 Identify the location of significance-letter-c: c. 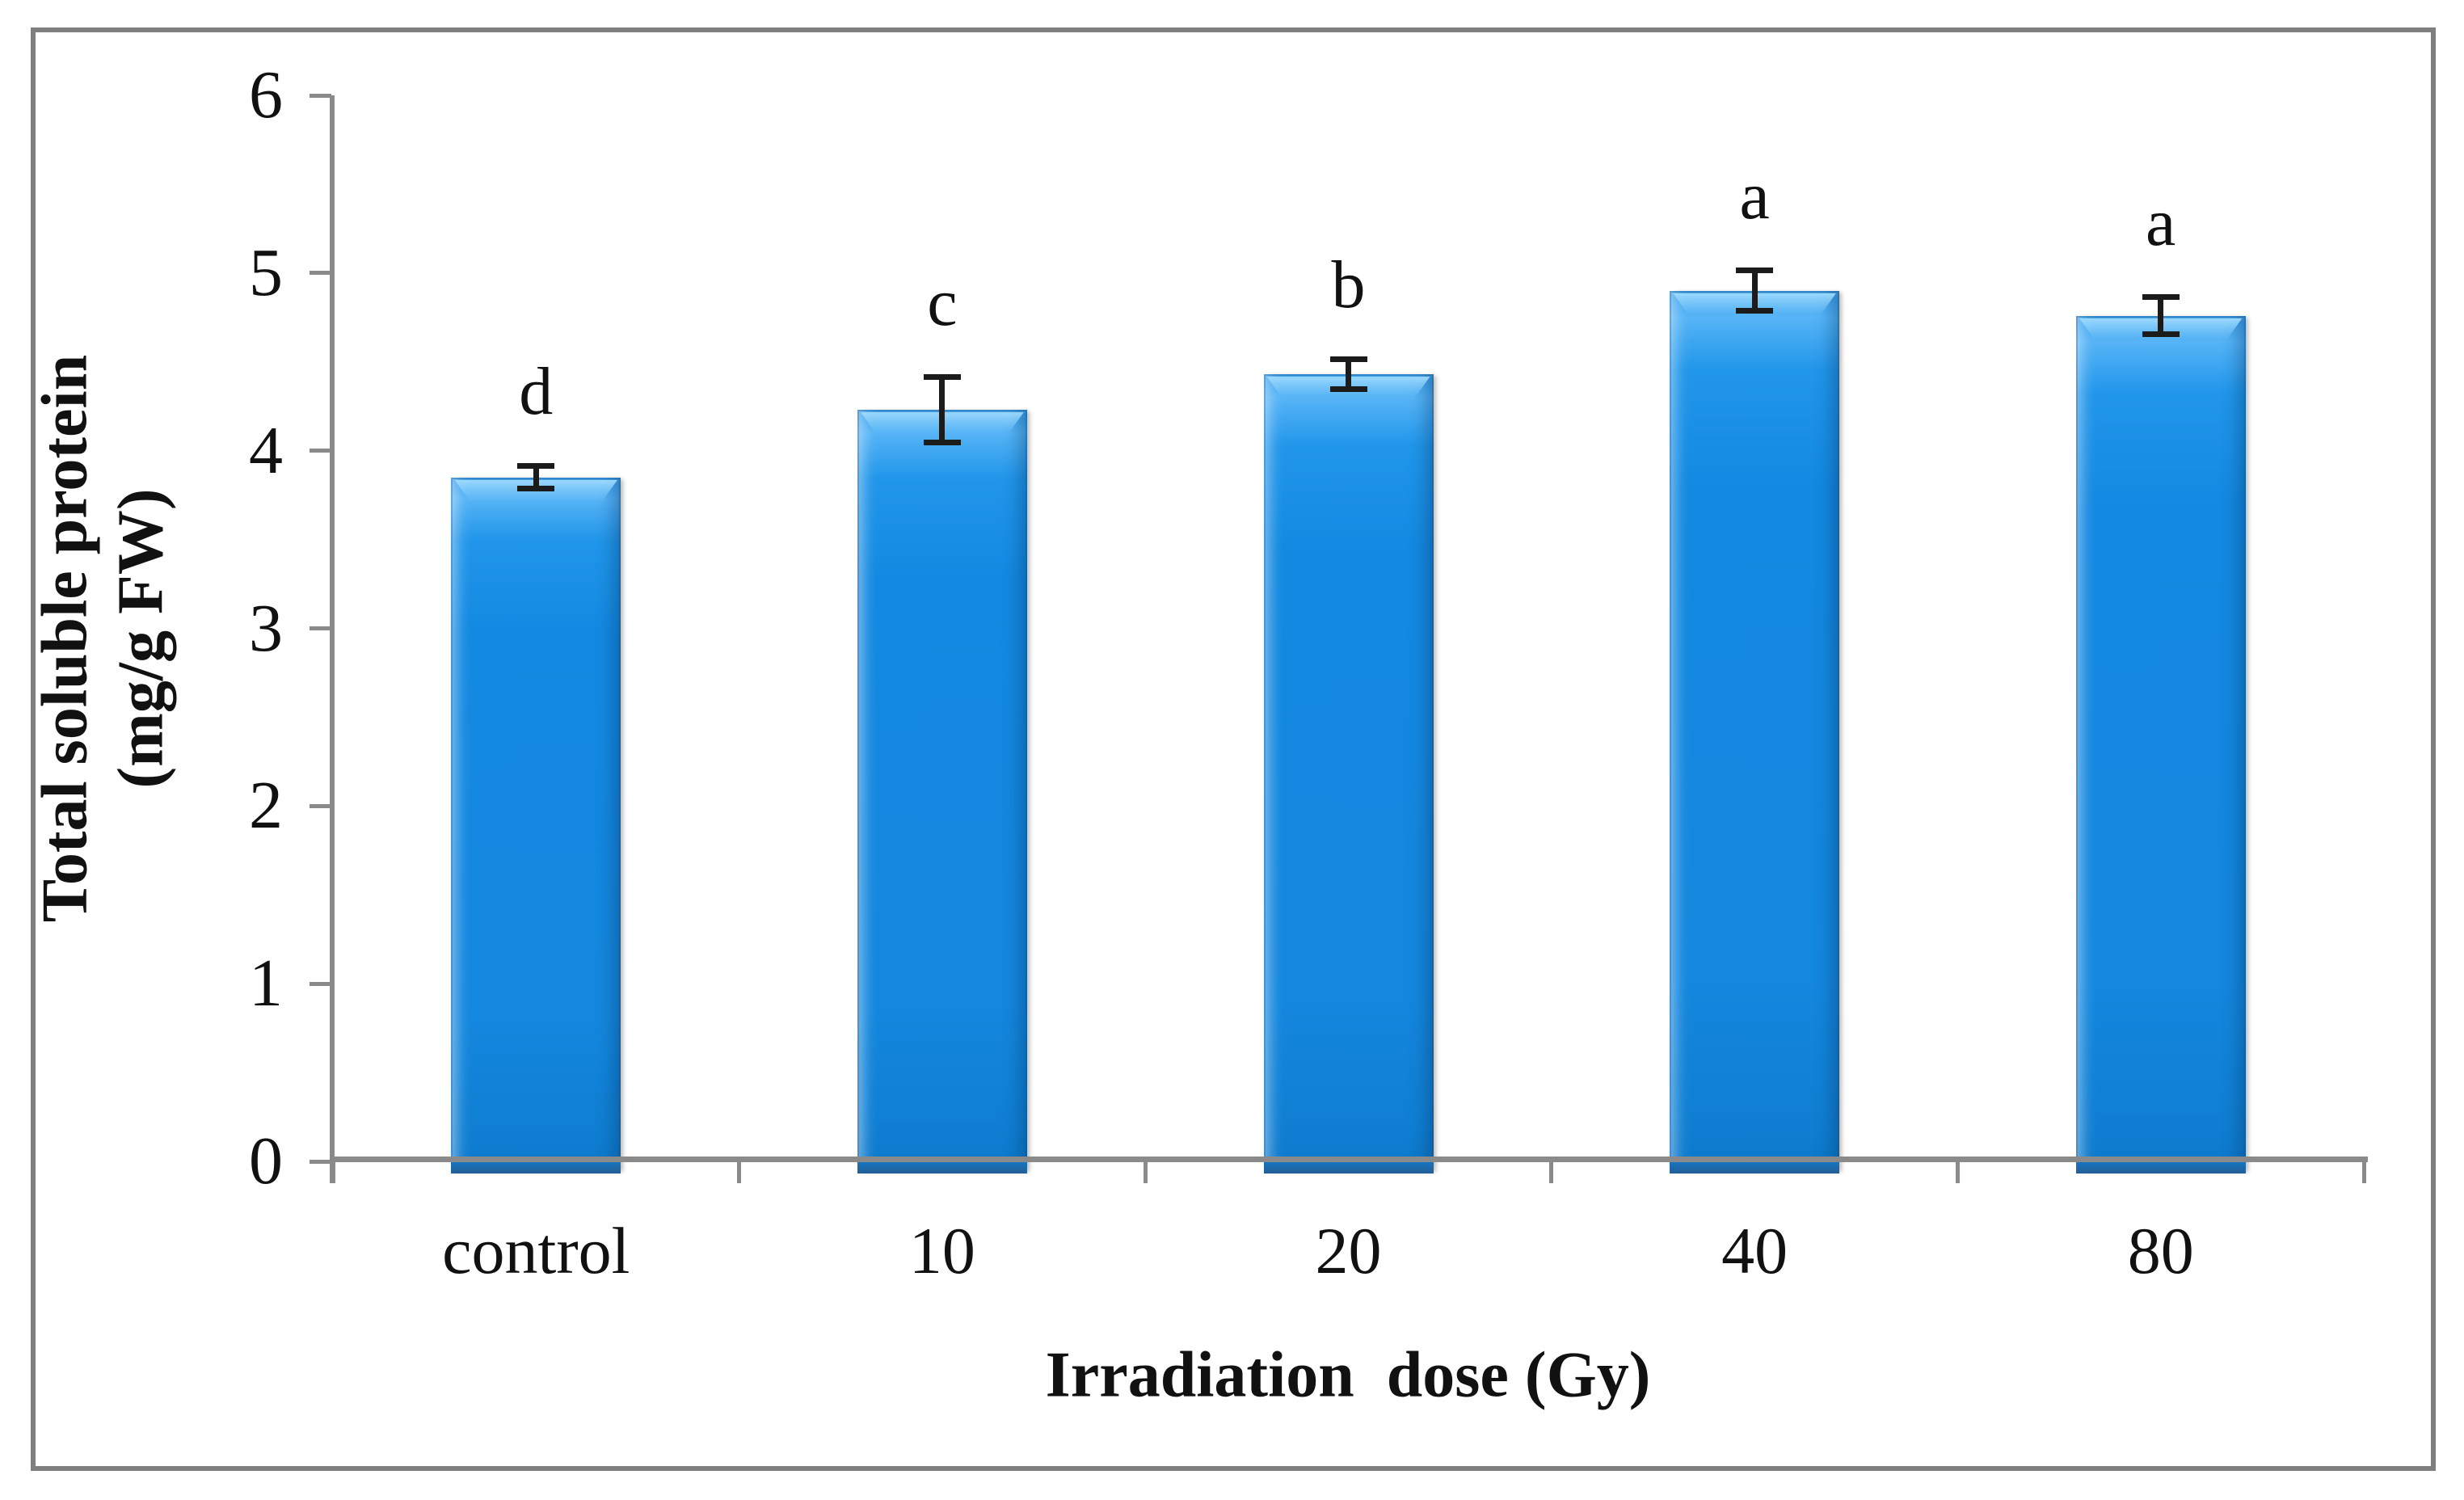
(943, 303).